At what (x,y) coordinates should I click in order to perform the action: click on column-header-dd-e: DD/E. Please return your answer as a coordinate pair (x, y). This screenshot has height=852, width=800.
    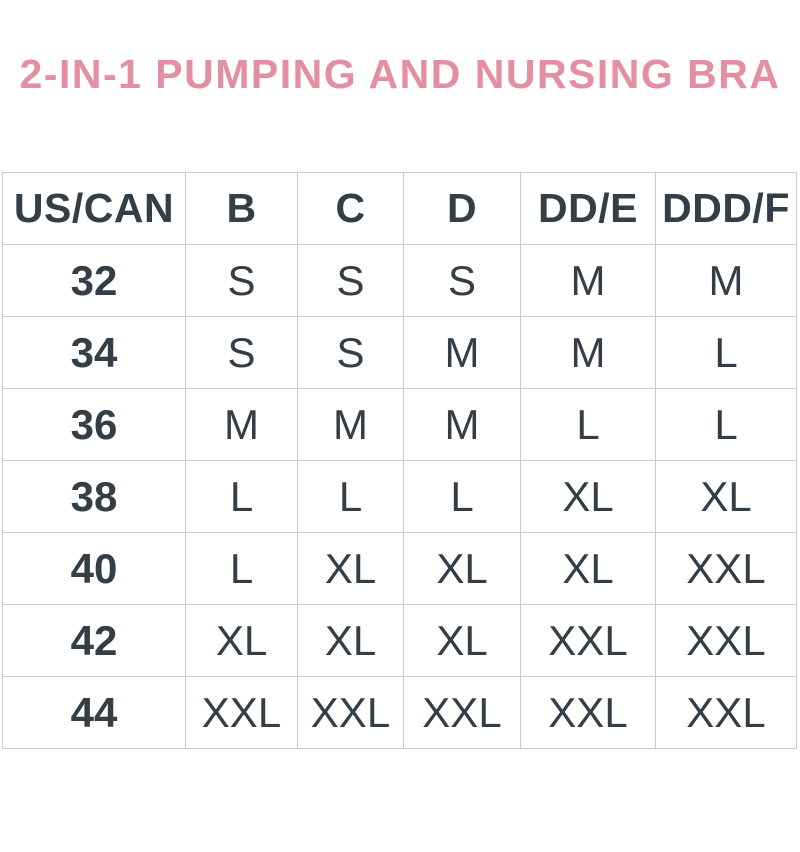
    Looking at the image, I should click on (588, 208).